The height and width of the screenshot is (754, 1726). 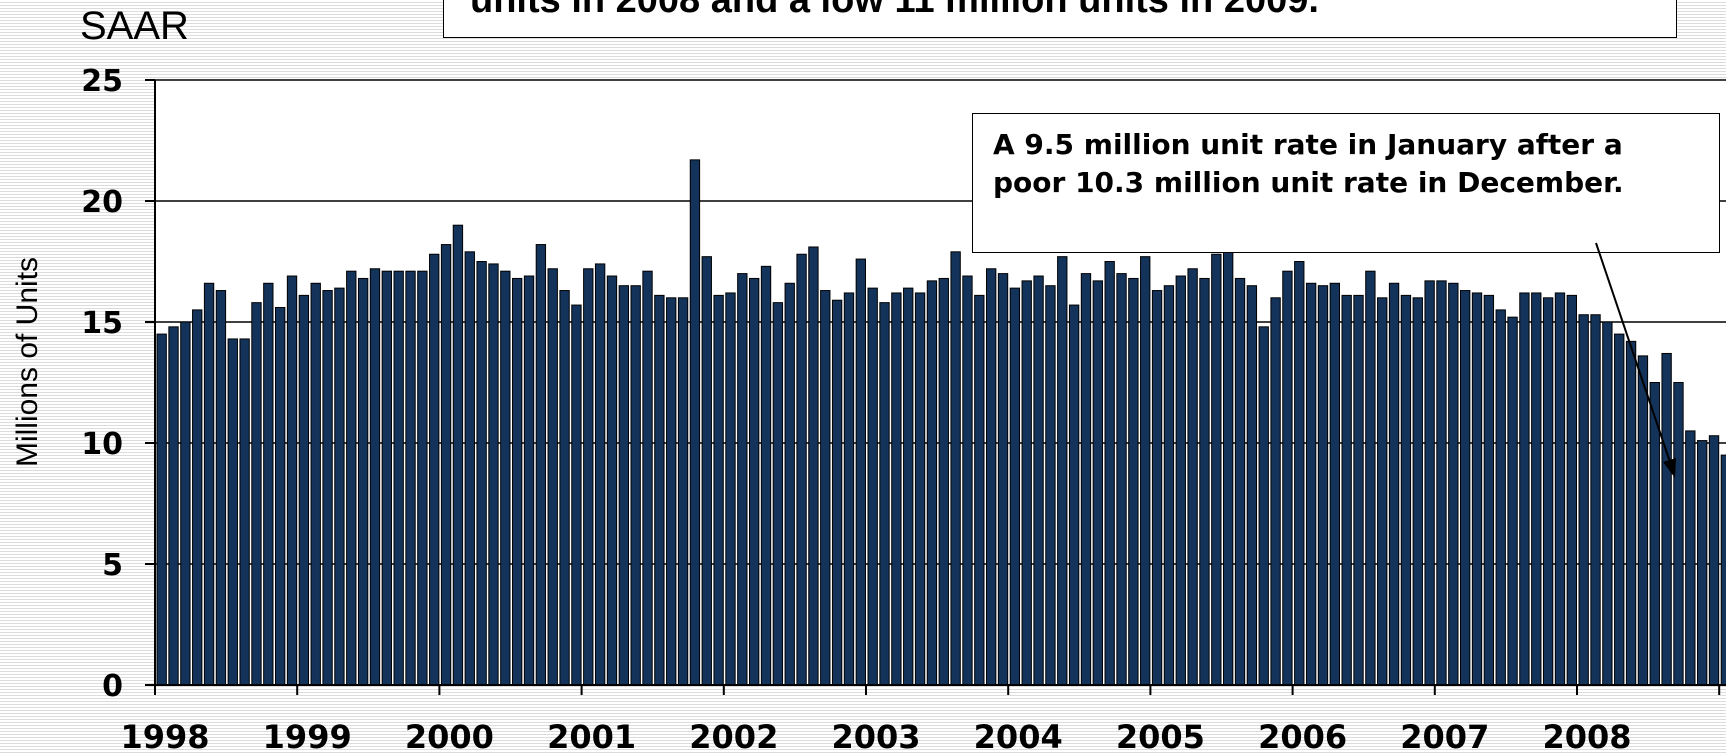 What do you see at coordinates (1018, 736) in the screenshot?
I see `x-tick-label: 2004` at bounding box center [1018, 736].